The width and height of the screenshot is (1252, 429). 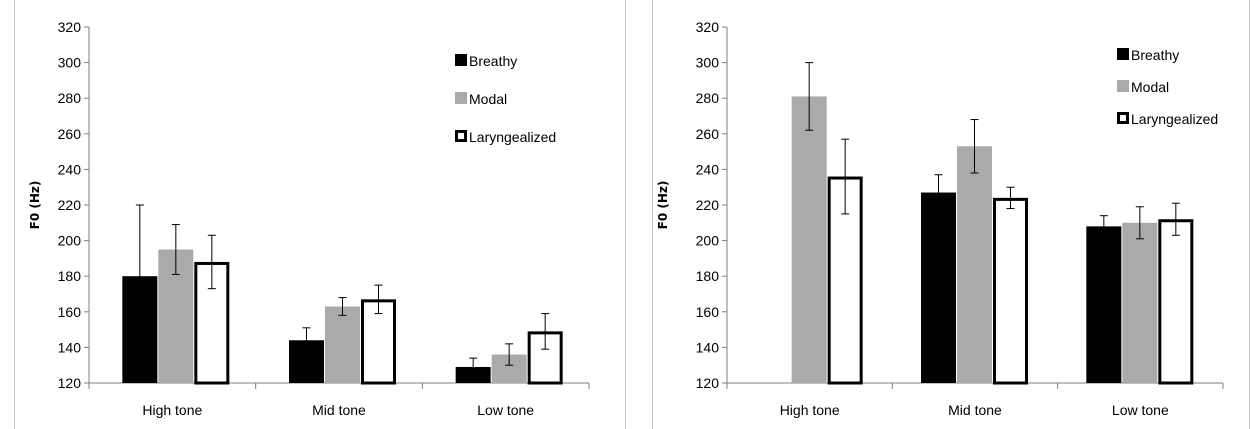 I want to click on bar-breathy-mid-tone, so click(x=938, y=287).